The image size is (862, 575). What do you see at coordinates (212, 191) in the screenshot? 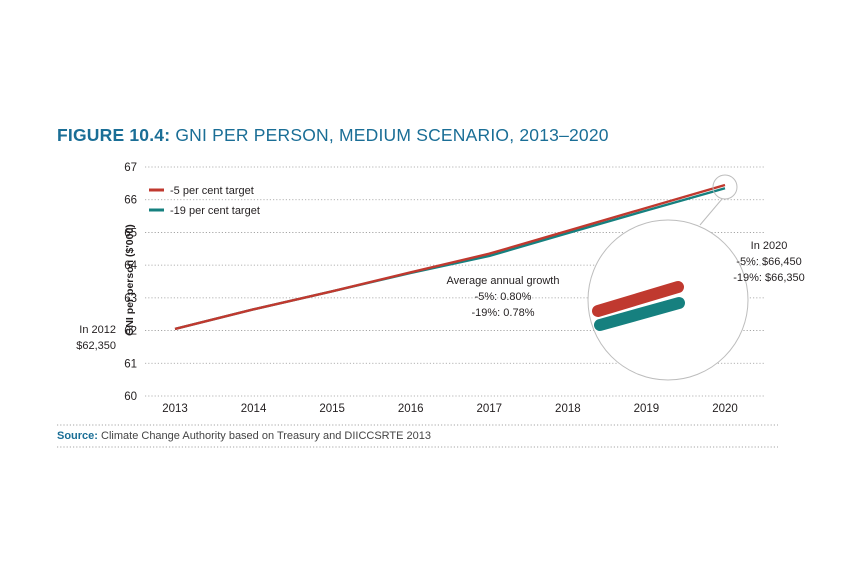
I see `legend-label: -5 per cent target` at bounding box center [212, 191].